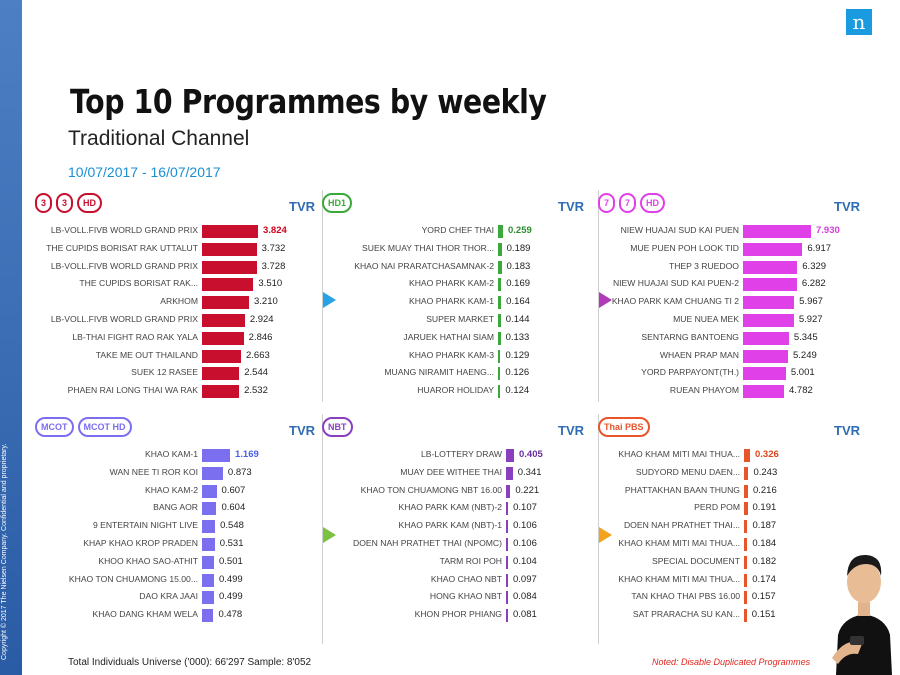 This screenshot has height=675, width=900. What do you see at coordinates (462, 598) in the screenshot?
I see `chart-row: HONG KHAO NBT 0.084` at bounding box center [462, 598].